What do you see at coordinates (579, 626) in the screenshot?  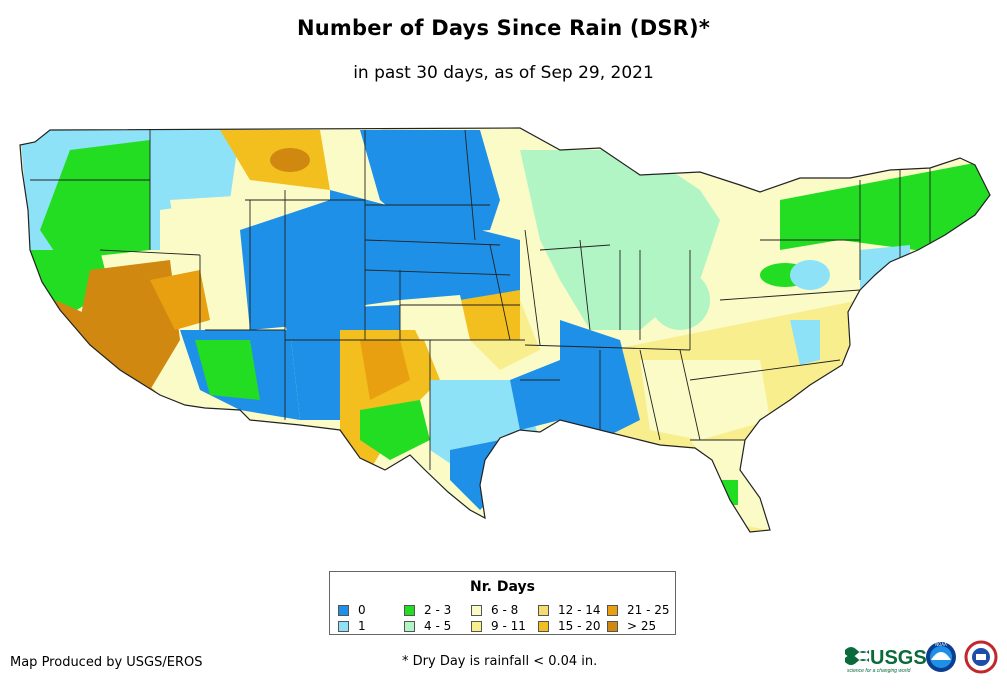 I see `legend-label: 15 - 20` at bounding box center [579, 626].